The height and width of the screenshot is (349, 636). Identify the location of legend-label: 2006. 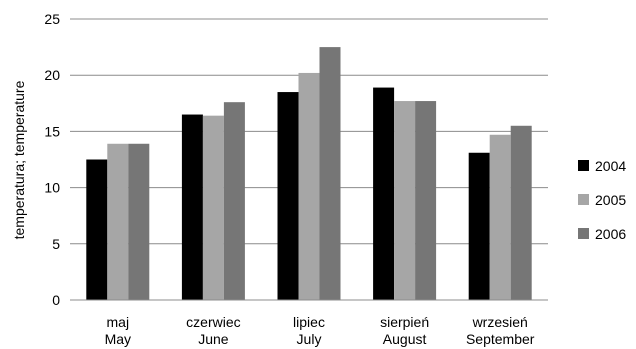
(610, 234).